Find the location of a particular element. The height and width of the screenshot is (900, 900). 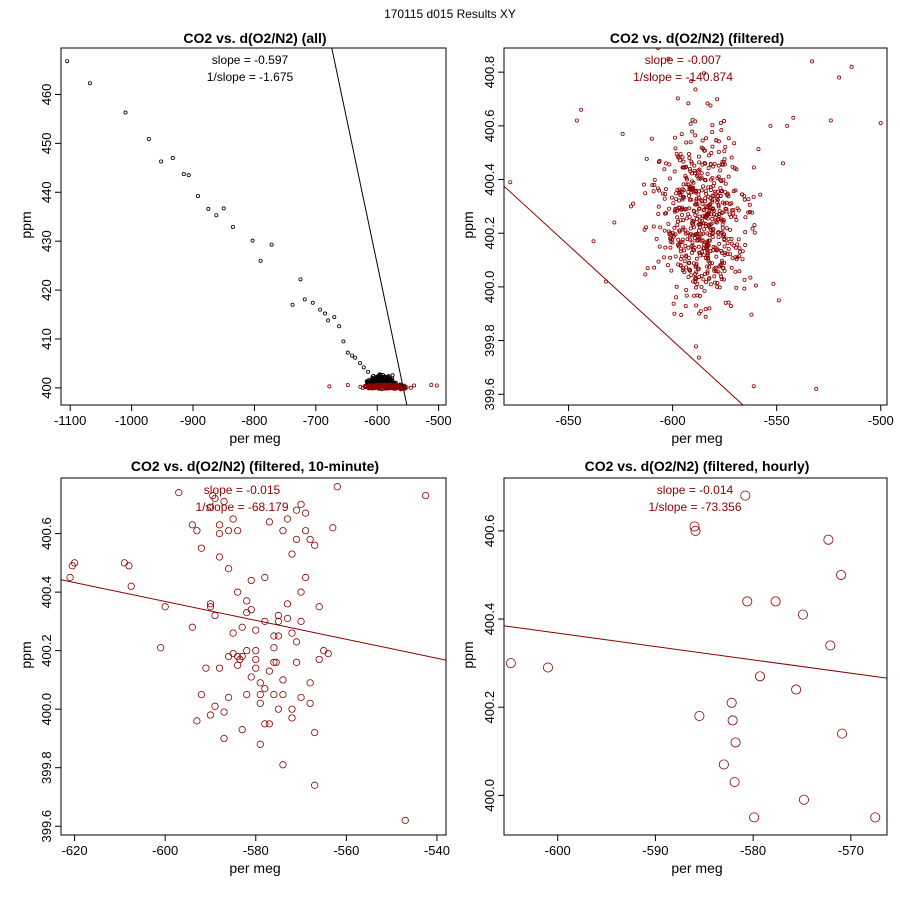

x-axis-label: per meg is located at coordinates (254, 438).